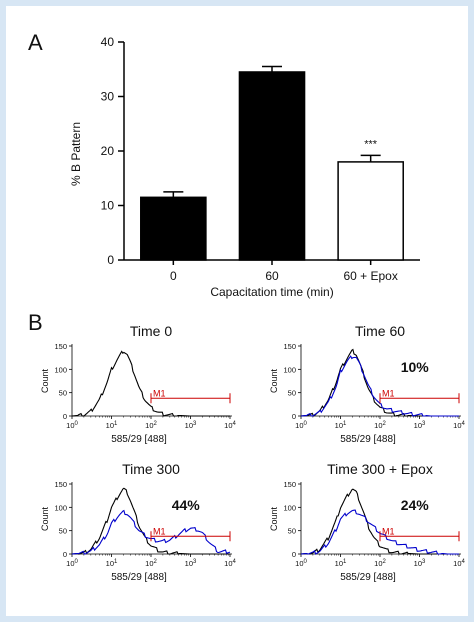 The width and height of the screenshot is (474, 622). What do you see at coordinates (380, 331) in the screenshot?
I see `histogram-title: Time 60` at bounding box center [380, 331].